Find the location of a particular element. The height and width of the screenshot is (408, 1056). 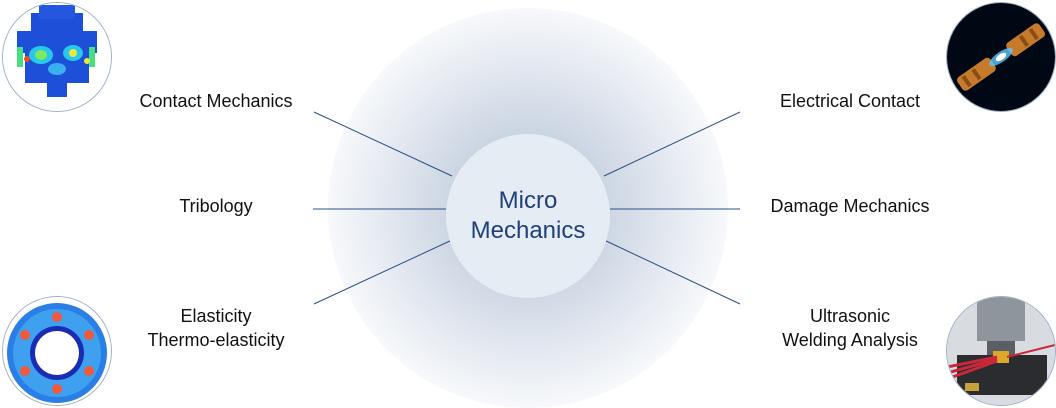

center-title-line1: Micro is located at coordinates (528, 200).